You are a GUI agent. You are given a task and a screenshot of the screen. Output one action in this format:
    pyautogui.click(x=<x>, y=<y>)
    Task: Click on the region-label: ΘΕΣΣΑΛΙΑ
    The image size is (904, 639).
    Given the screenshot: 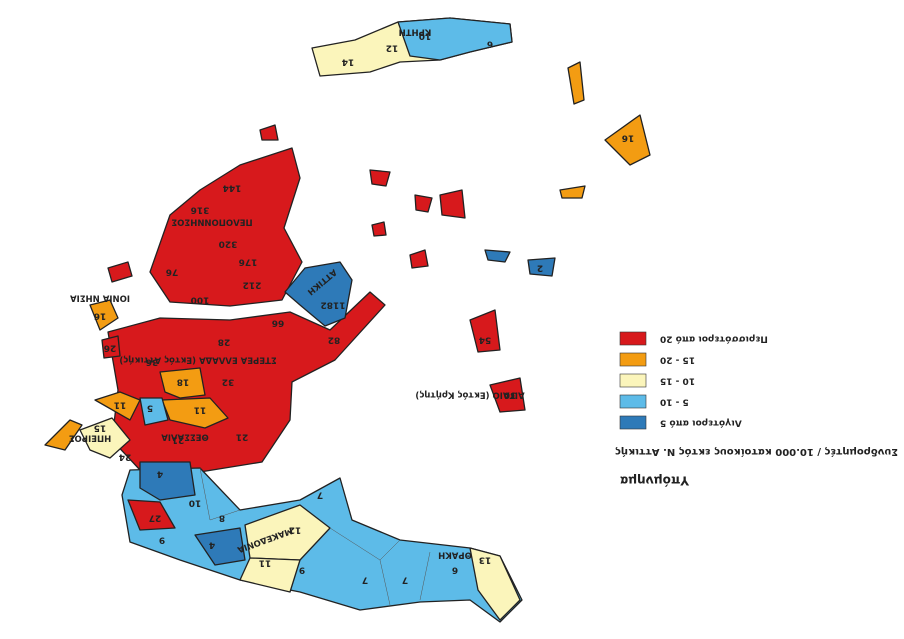 What is the action you would take?
    pyautogui.click(x=185, y=437)
    